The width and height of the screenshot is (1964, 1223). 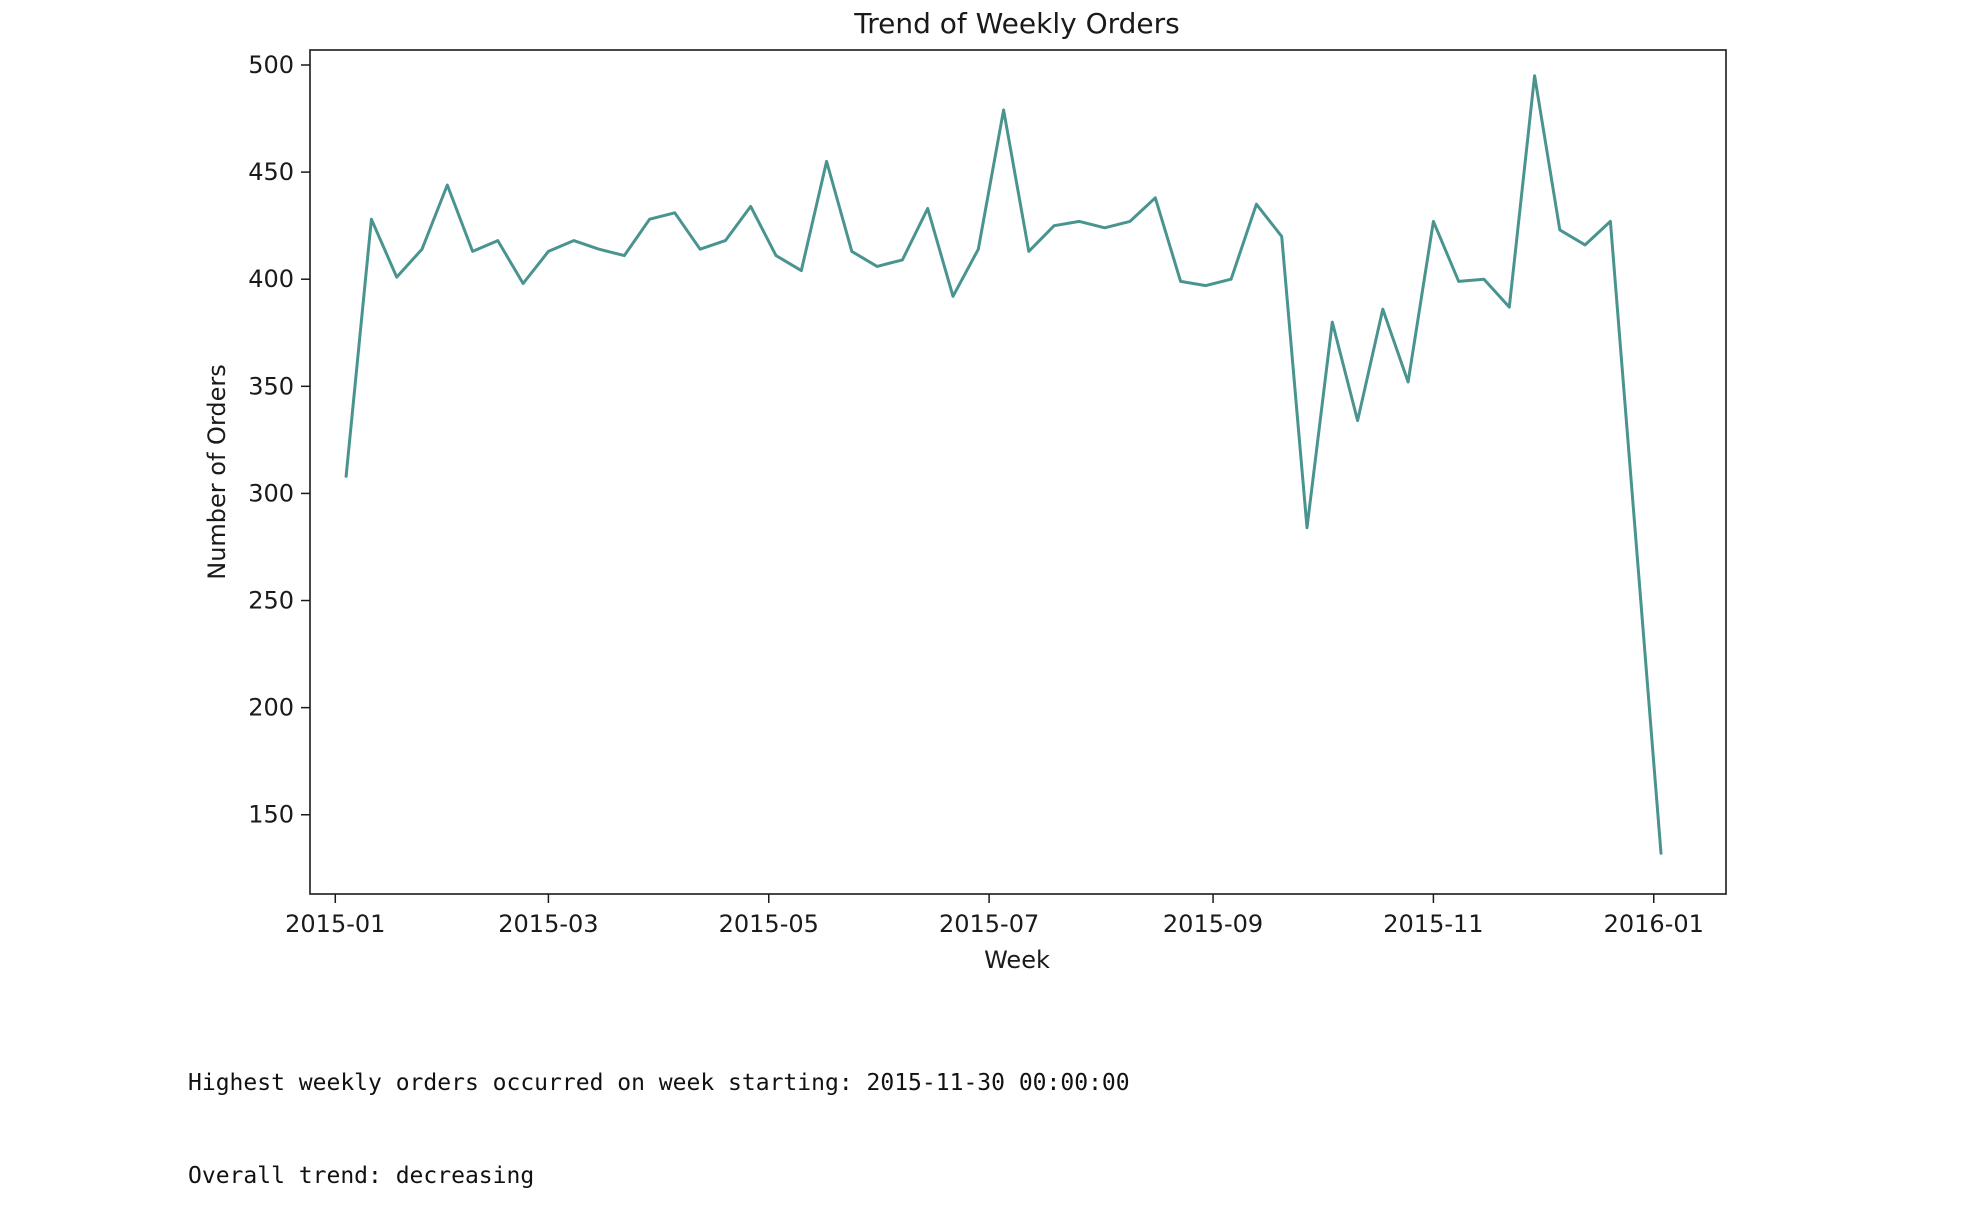 I want to click on y-tick-label: 500, so click(x=271, y=65).